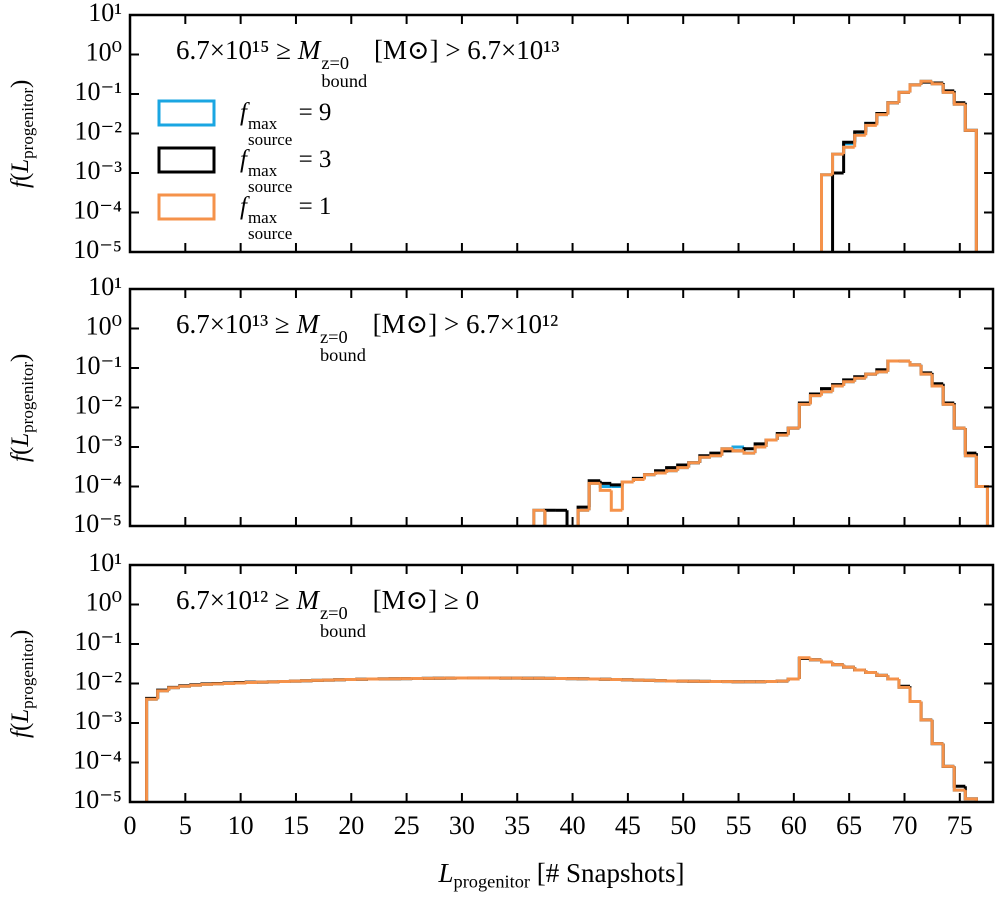  Describe the element at coordinates (270, 234) in the screenshot. I see `subscript: source` at that location.